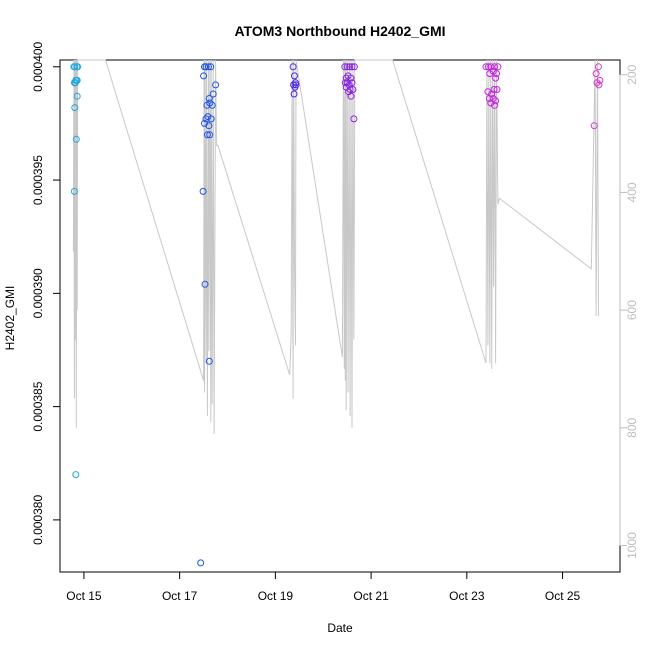  I want to click on y2-axis: 200 400 600 800 1000, so click(629, 311).